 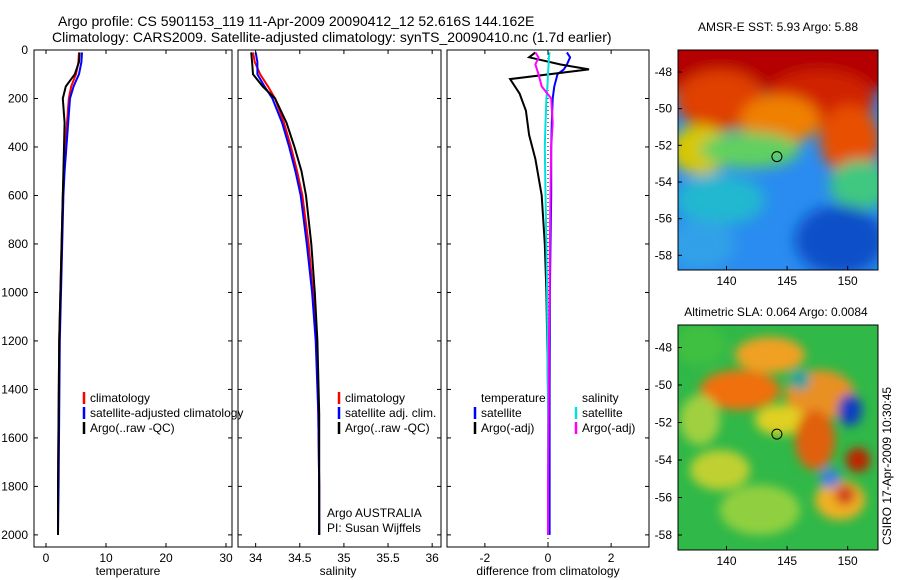 I want to click on legend-climatology: climatology, so click(x=120, y=398).